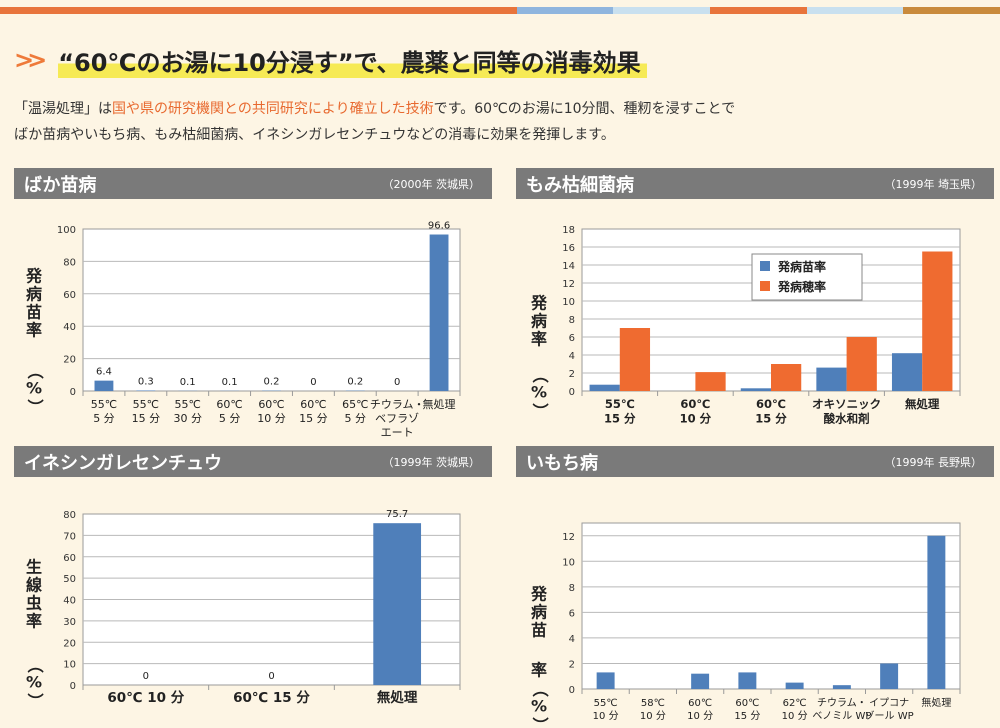 The image size is (1000, 728). Describe the element at coordinates (352, 60) in the screenshot. I see `page-title: “60℃のお湯に10分浸す”で、農薬と同等の消毒効果` at that location.